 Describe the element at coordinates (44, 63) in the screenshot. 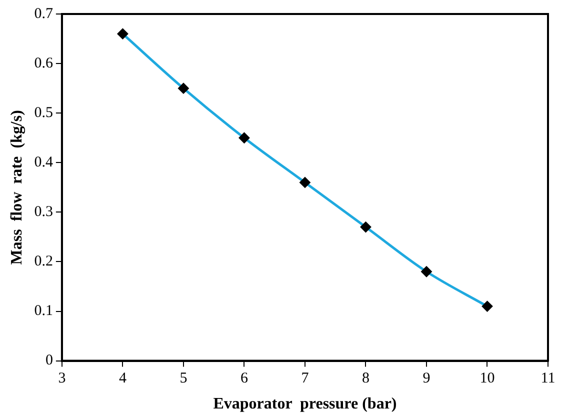

I see `y-tick-label: 0.6` at that location.